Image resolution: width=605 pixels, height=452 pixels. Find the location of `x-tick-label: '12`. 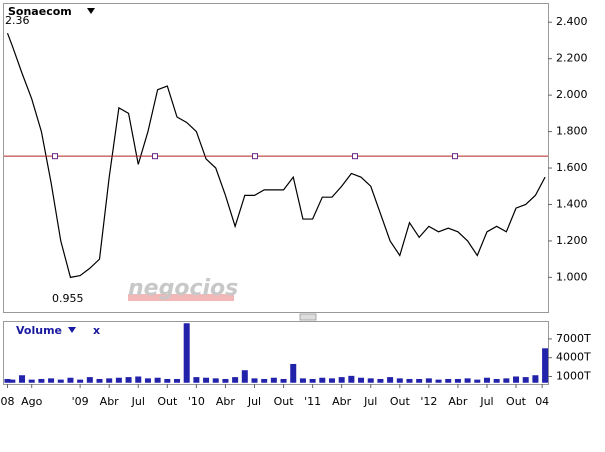

x-tick-label: '12 is located at coordinates (428, 401).